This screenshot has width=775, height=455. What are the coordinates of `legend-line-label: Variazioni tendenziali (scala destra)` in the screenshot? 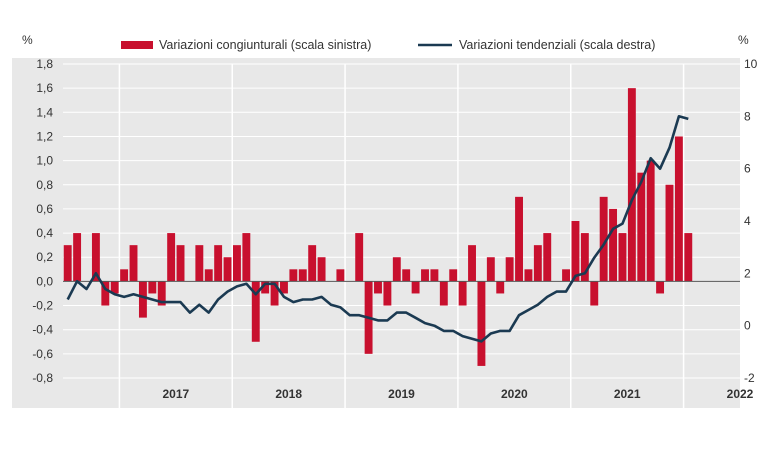 It's located at (557, 45).